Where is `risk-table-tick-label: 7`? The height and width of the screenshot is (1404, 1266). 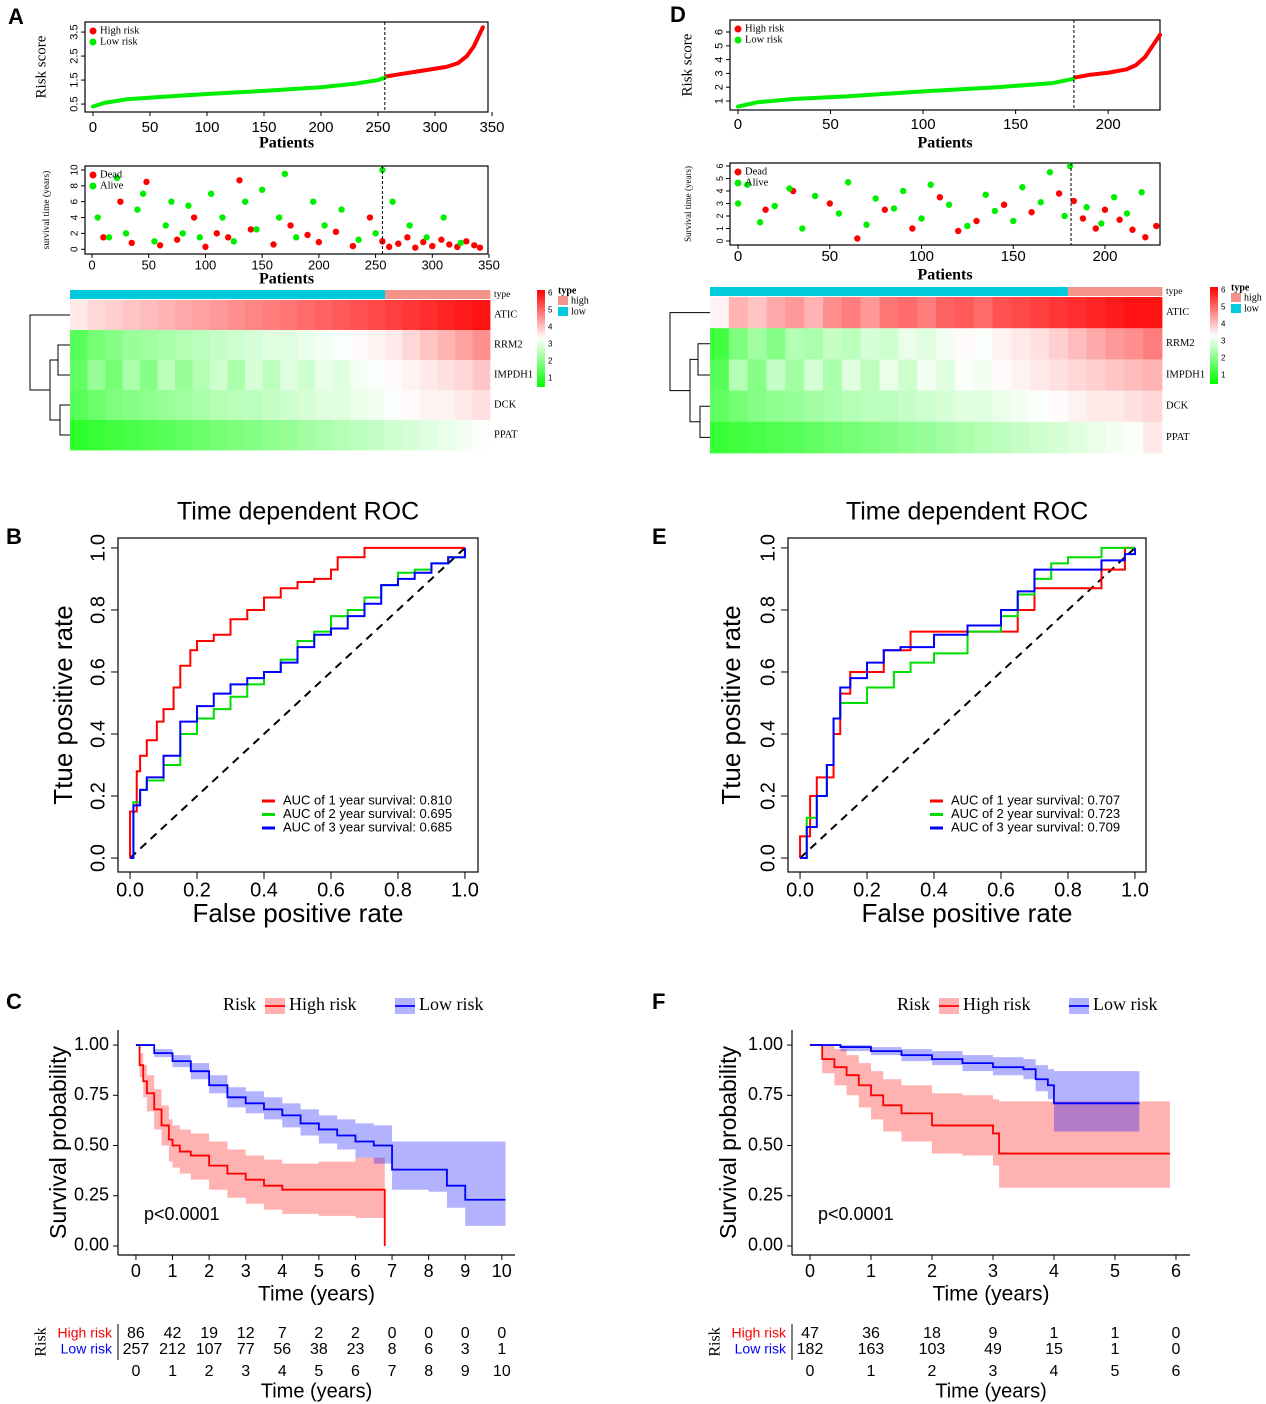
risk-table-tick-label: 7 is located at coordinates (392, 1371).